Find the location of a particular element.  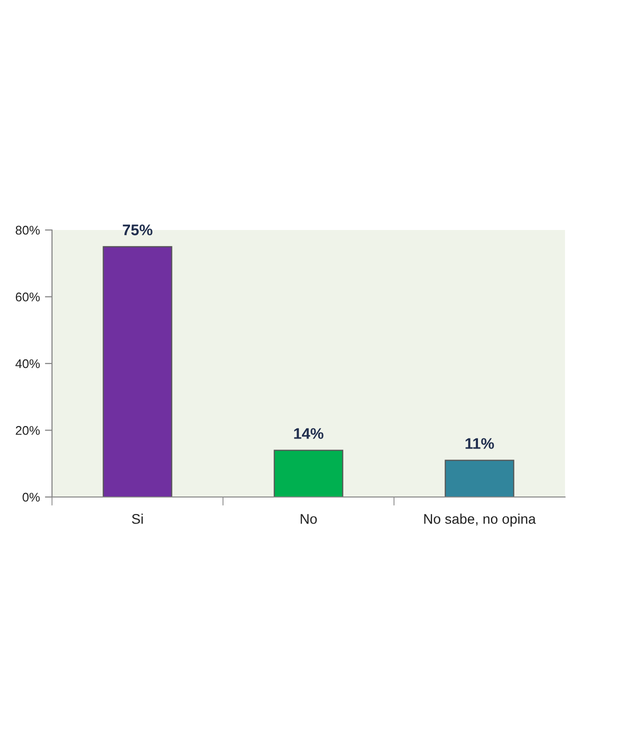

y-tick-label: 60% is located at coordinates (28, 297).